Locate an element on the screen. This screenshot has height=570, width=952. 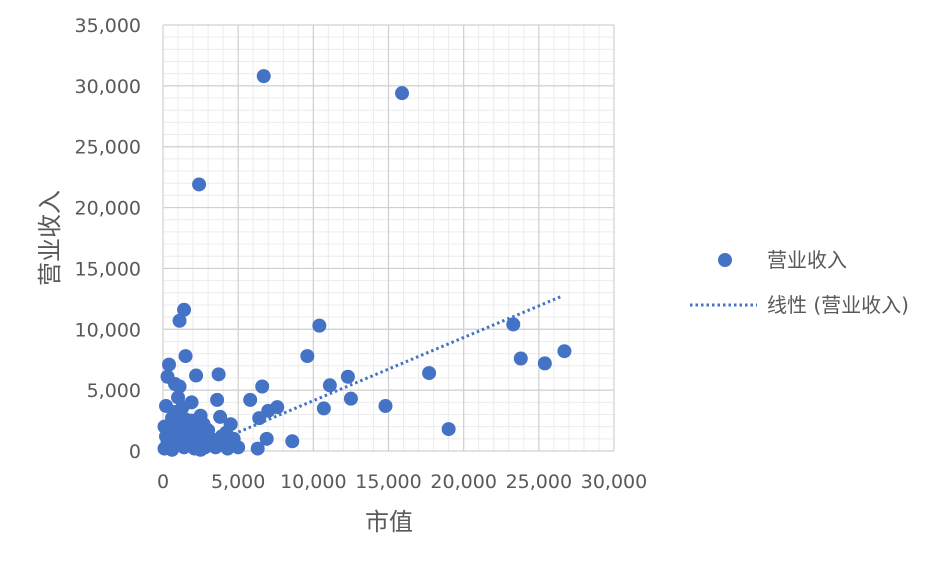
y-tick-label: 25,000 is located at coordinates (108, 148).